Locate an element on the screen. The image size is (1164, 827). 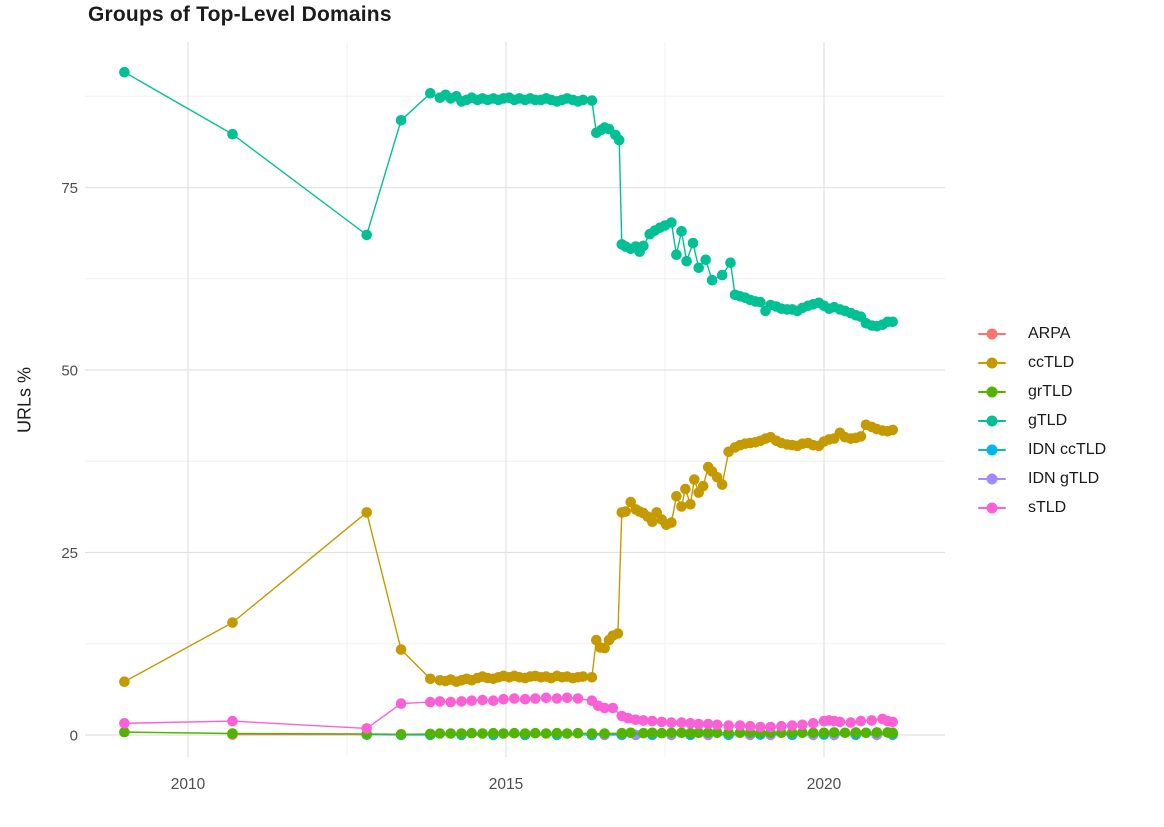
y-tick-label: 0 is located at coordinates (74, 736).